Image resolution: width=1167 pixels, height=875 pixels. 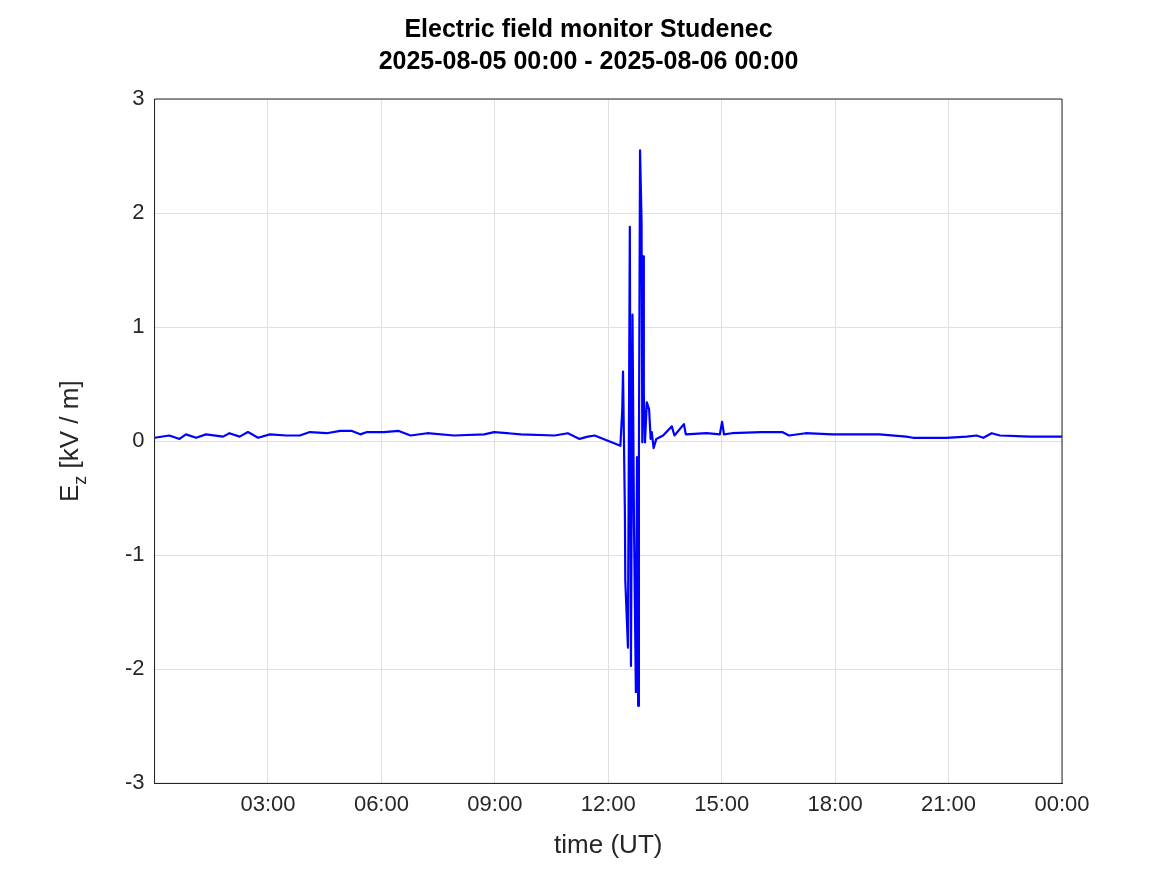 What do you see at coordinates (835, 803) in the screenshot?
I see `x-tick-label: 18:00` at bounding box center [835, 803].